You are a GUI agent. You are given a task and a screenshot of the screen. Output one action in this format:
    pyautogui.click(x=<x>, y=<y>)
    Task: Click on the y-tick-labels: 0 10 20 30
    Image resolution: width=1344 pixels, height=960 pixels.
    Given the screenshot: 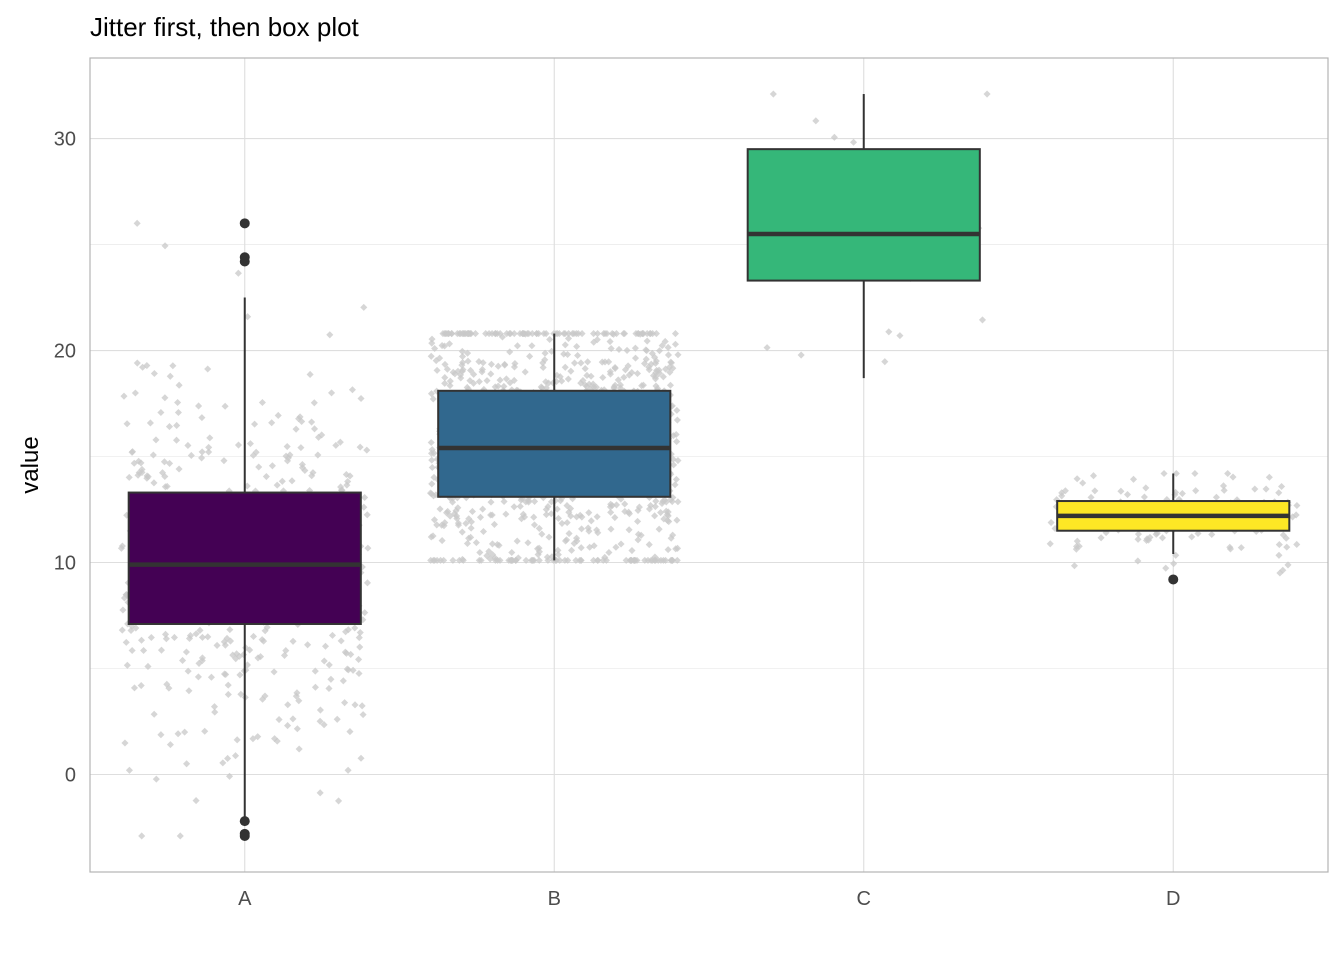 What is the action you would take?
    pyautogui.click(x=65, y=458)
    